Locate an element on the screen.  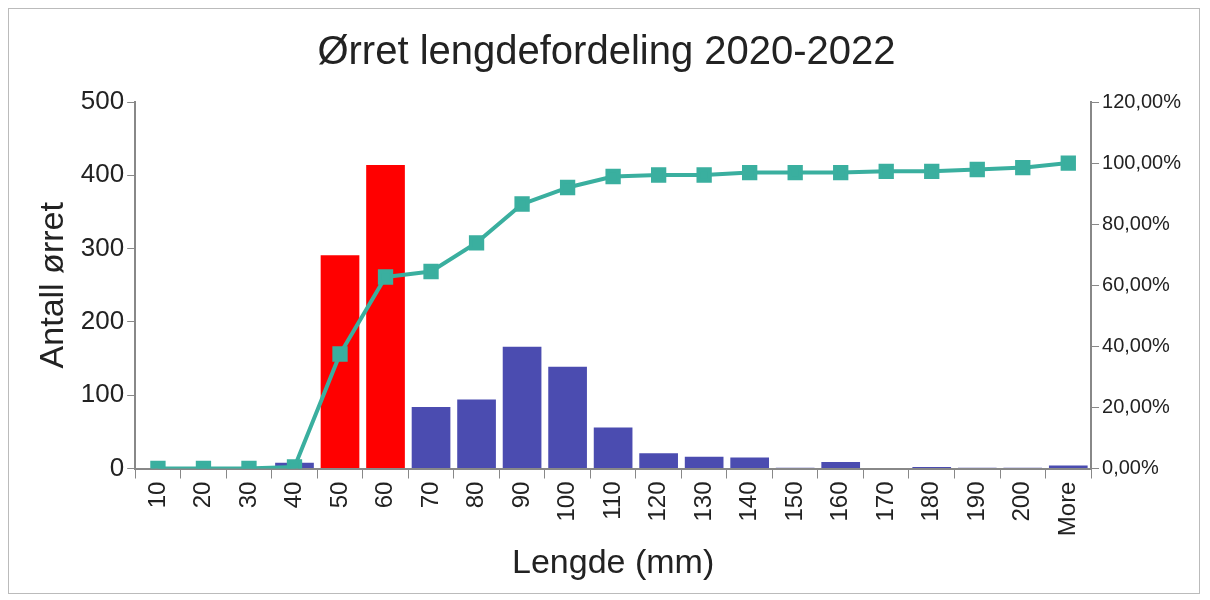
y2-tick-label: 0,00% is located at coordinates (1130, 467).